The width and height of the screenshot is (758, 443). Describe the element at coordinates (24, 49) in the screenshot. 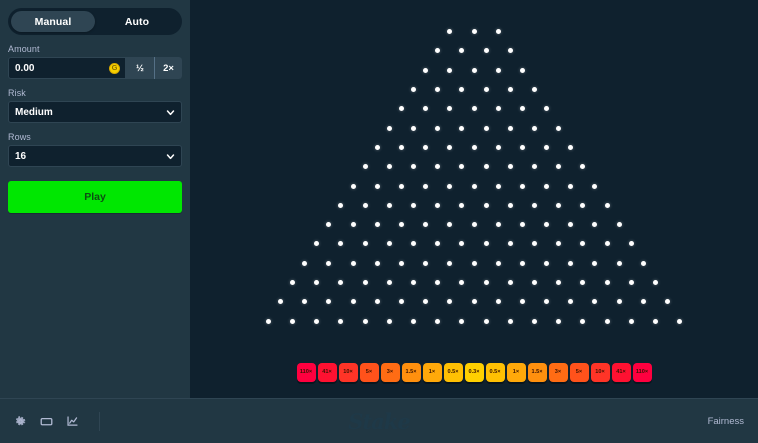

I see `amount-label: Amount` at that location.